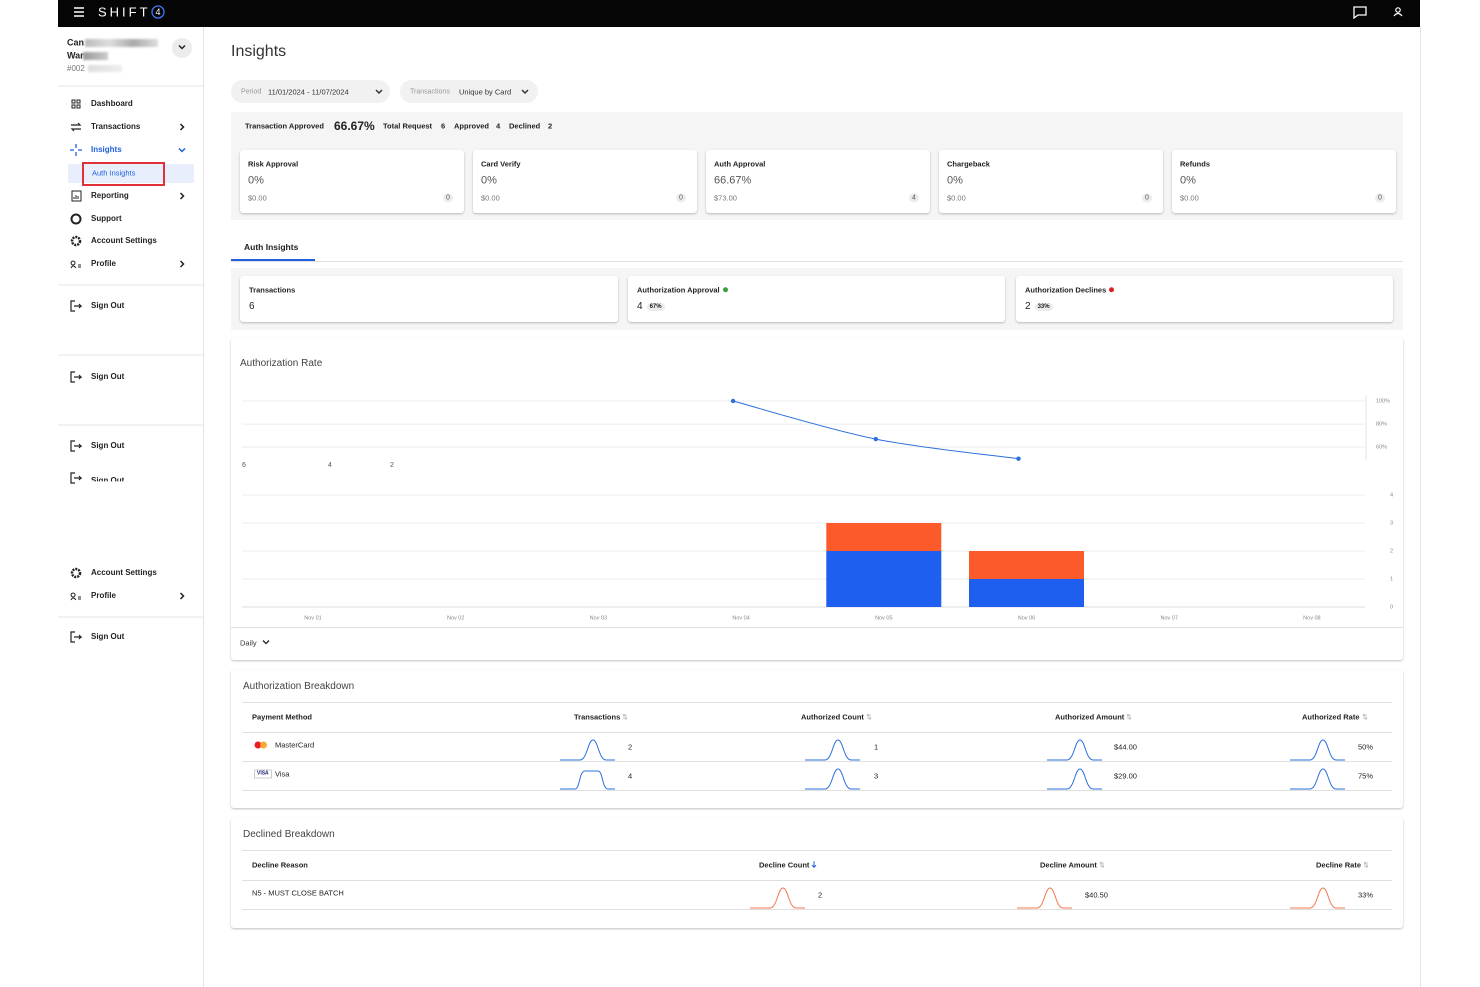 This screenshot has width=1480, height=987. Describe the element at coordinates (259, 51) in the screenshot. I see `page-title: Insights` at that location.